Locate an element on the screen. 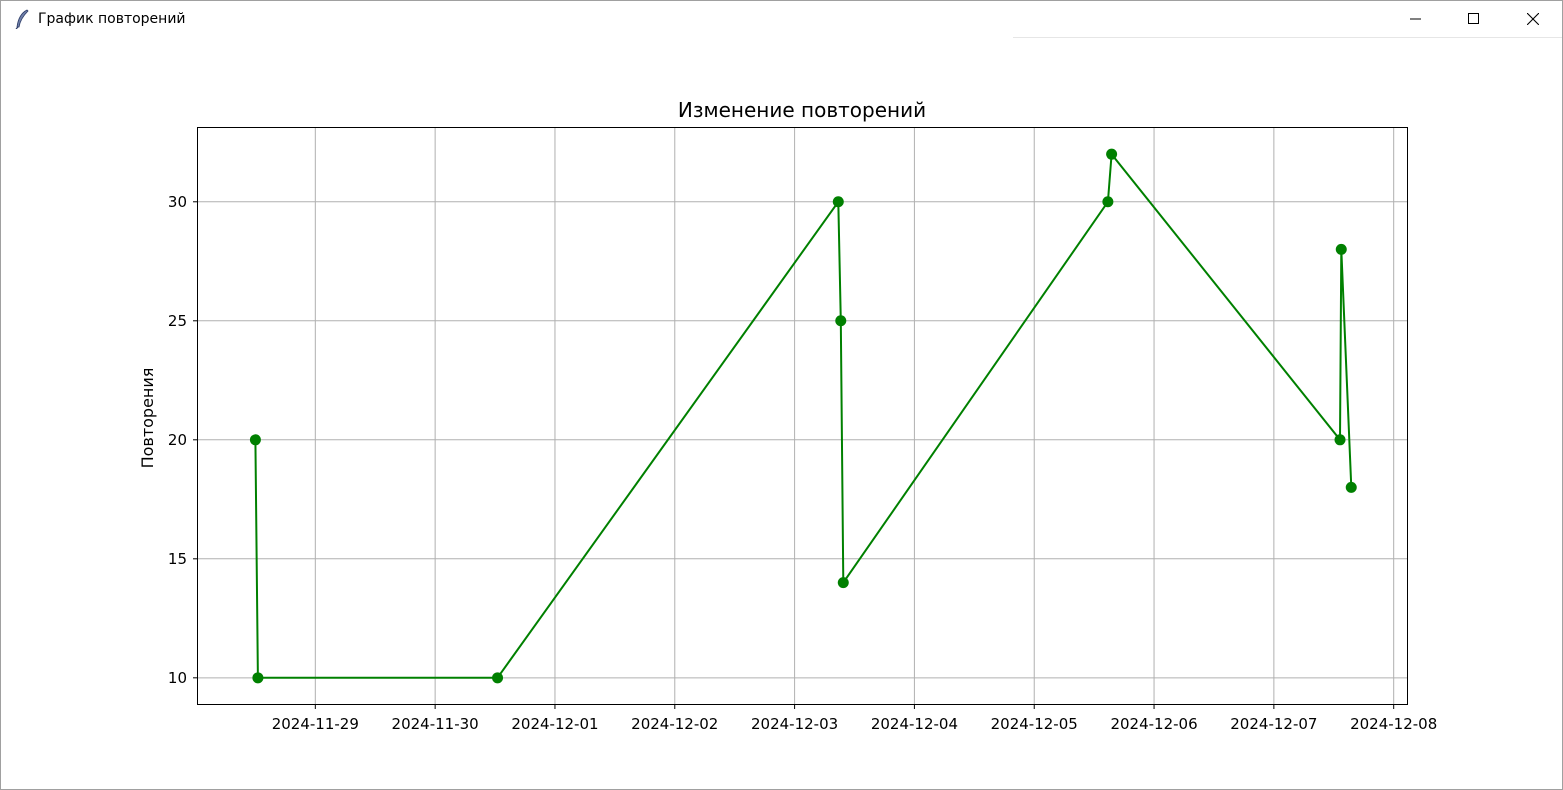 The height and width of the screenshot is (790, 1563). x-tick-label: 2024-12-06 is located at coordinates (1153, 724).